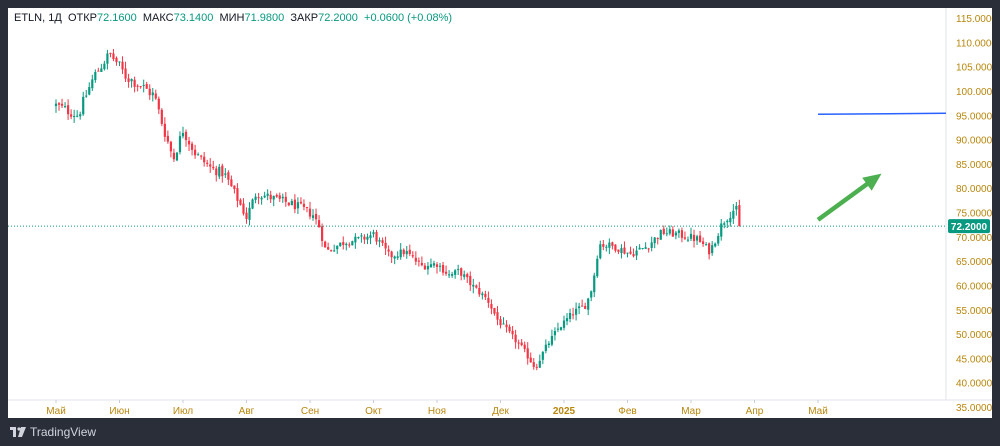  I want to click on legend-high-label: МАКС, so click(158, 18).